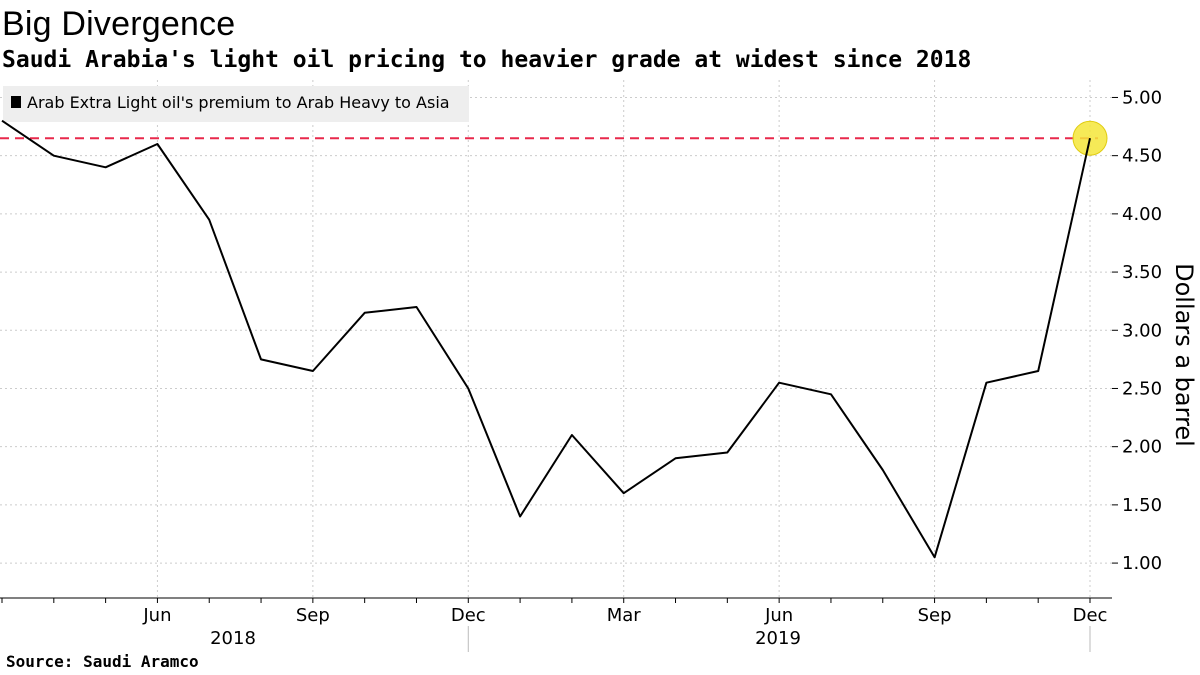 The width and height of the screenshot is (1200, 675). Describe the element at coordinates (233, 638) in the screenshot. I see `year-label: 2018` at that location.